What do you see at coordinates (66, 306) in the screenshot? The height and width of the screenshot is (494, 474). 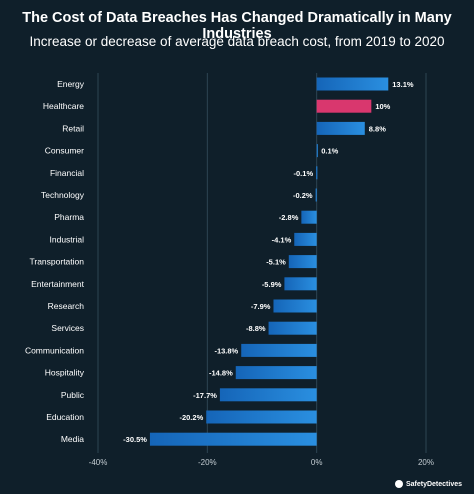 I see `category-label: Research` at bounding box center [66, 306].